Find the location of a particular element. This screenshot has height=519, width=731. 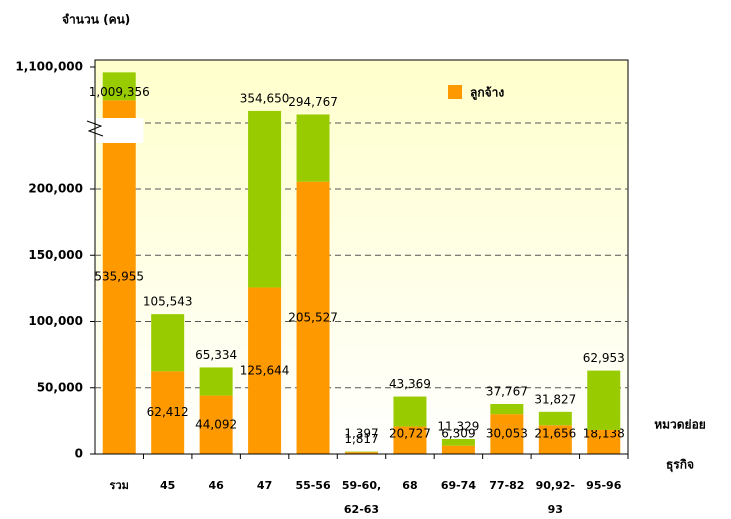

total-label: 105,543 is located at coordinates (168, 302).